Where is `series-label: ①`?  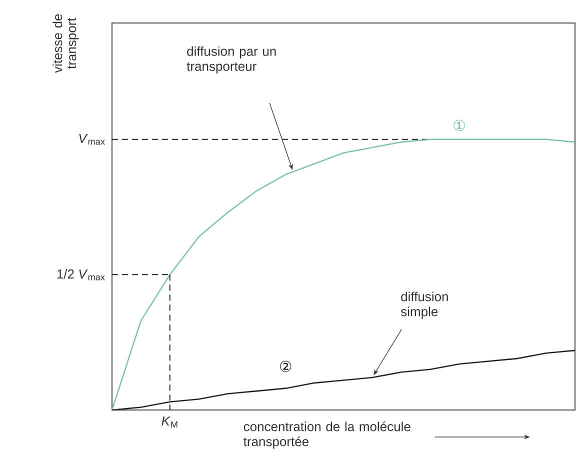
series-label: ① is located at coordinates (459, 125).